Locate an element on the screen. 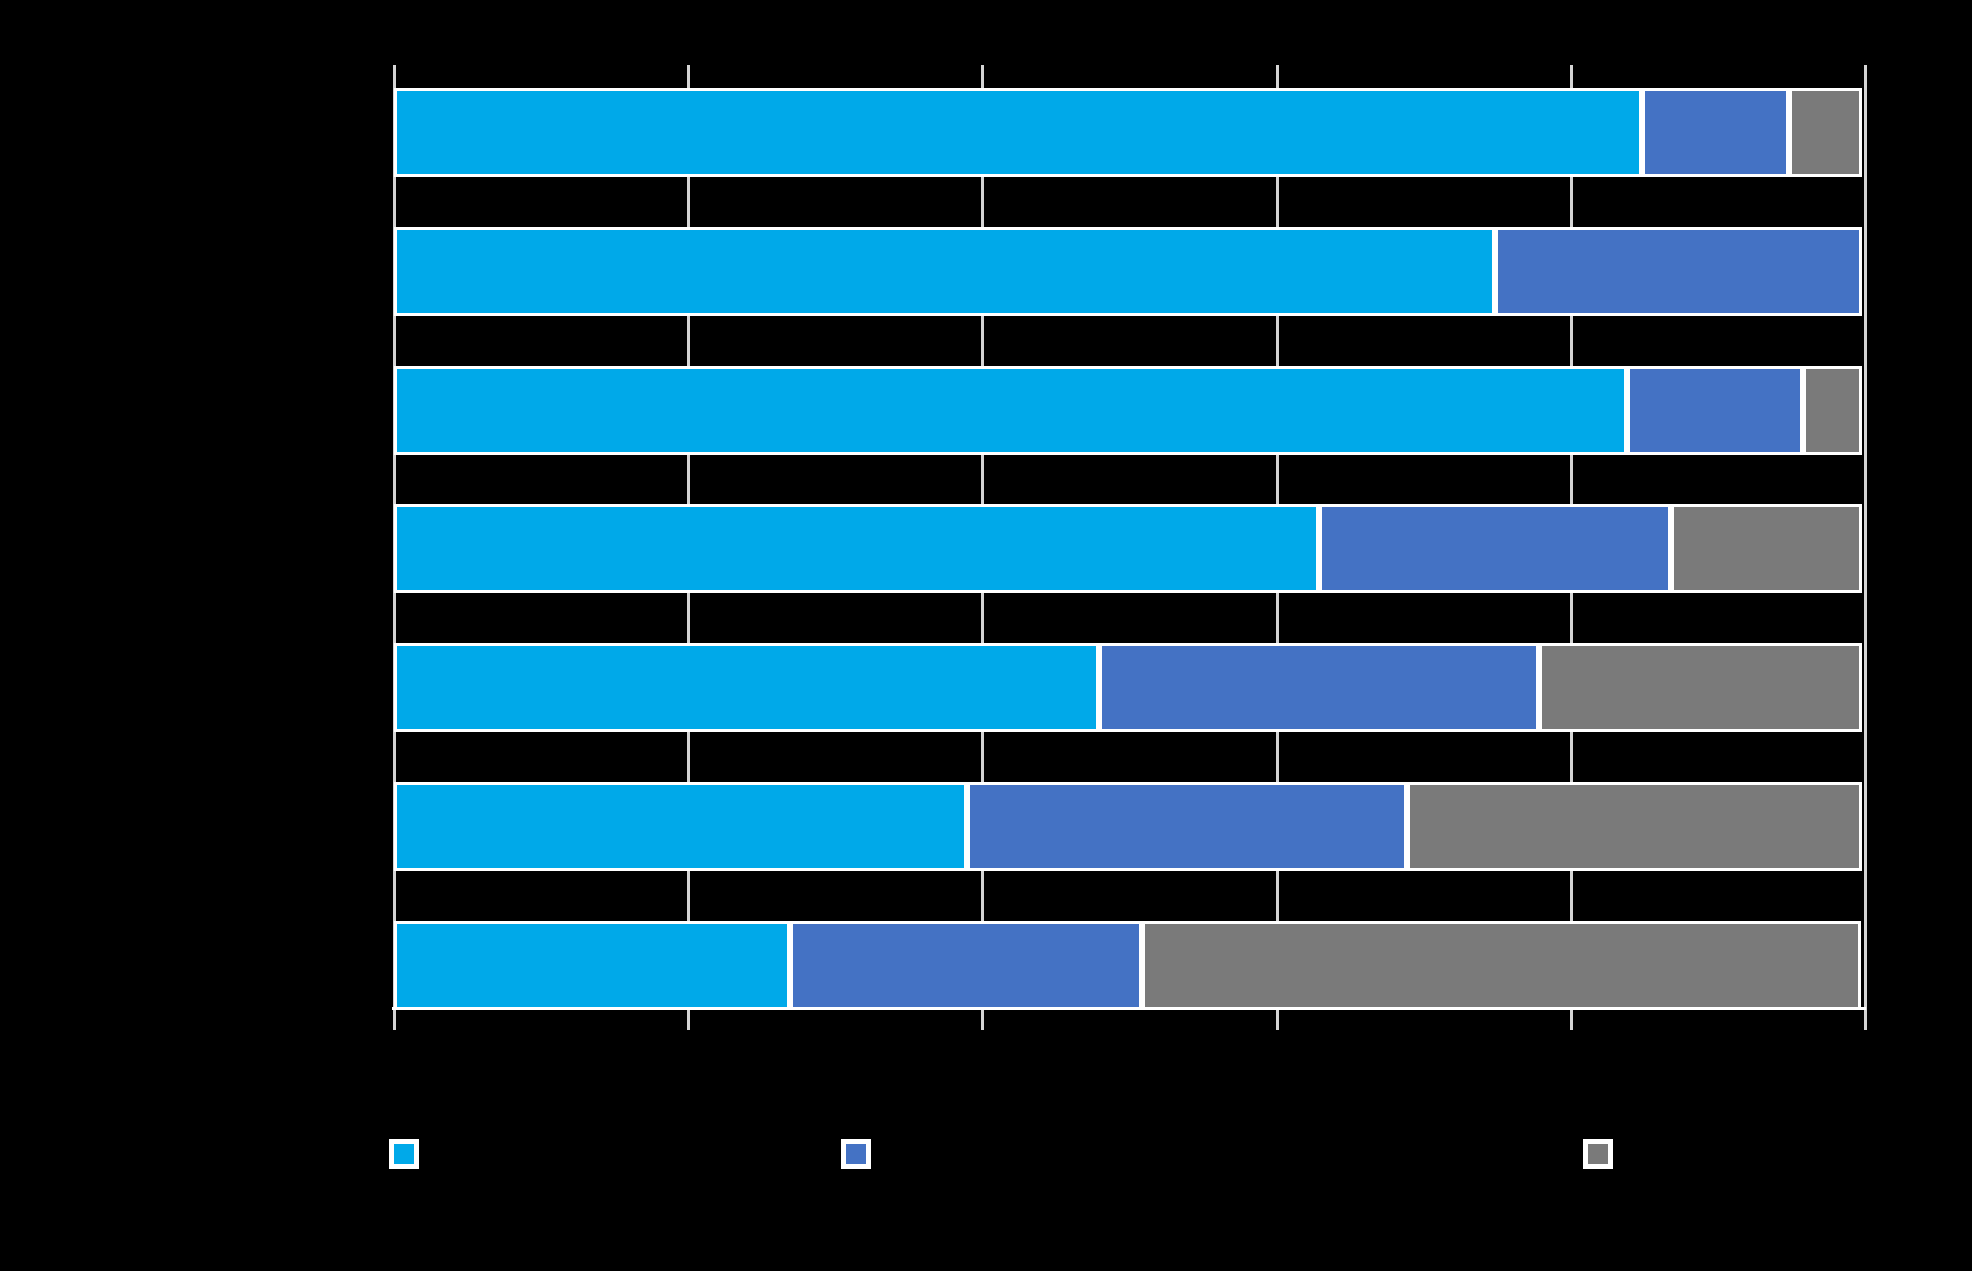 Image resolution: width=1972 pixels, height=1271 pixels. x-gridline is located at coordinates (1865, 547).